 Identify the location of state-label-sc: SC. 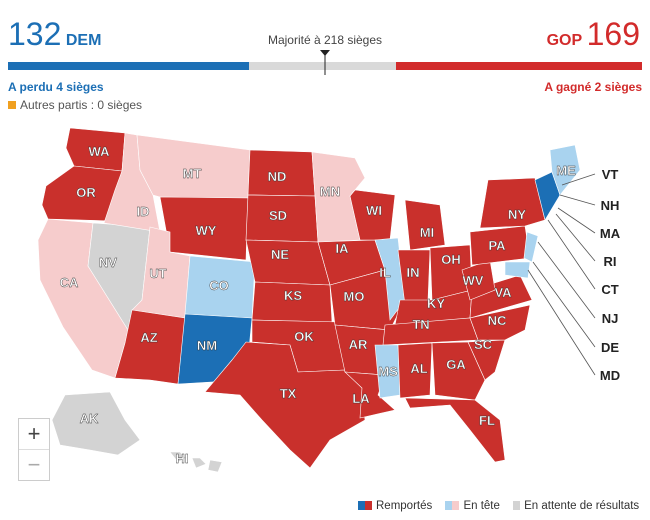
(483, 344).